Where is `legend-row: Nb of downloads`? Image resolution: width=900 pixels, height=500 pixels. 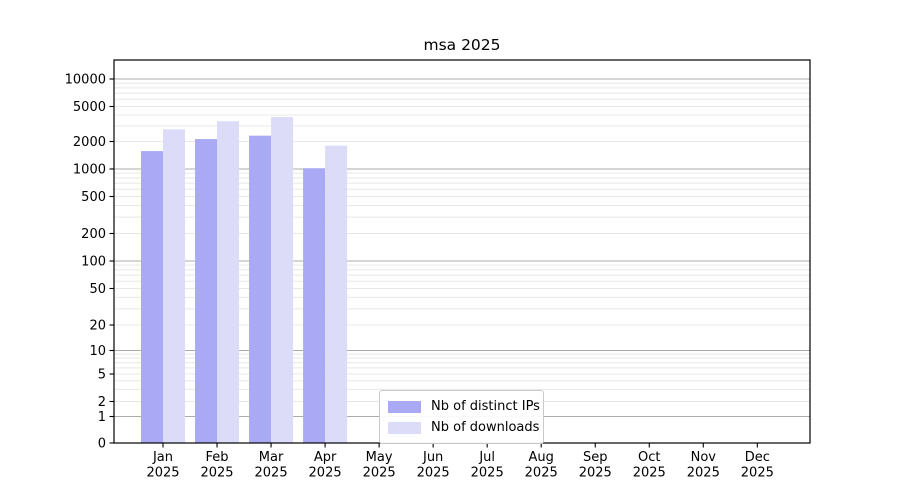 legend-row: Nb of downloads is located at coordinates (464, 427).